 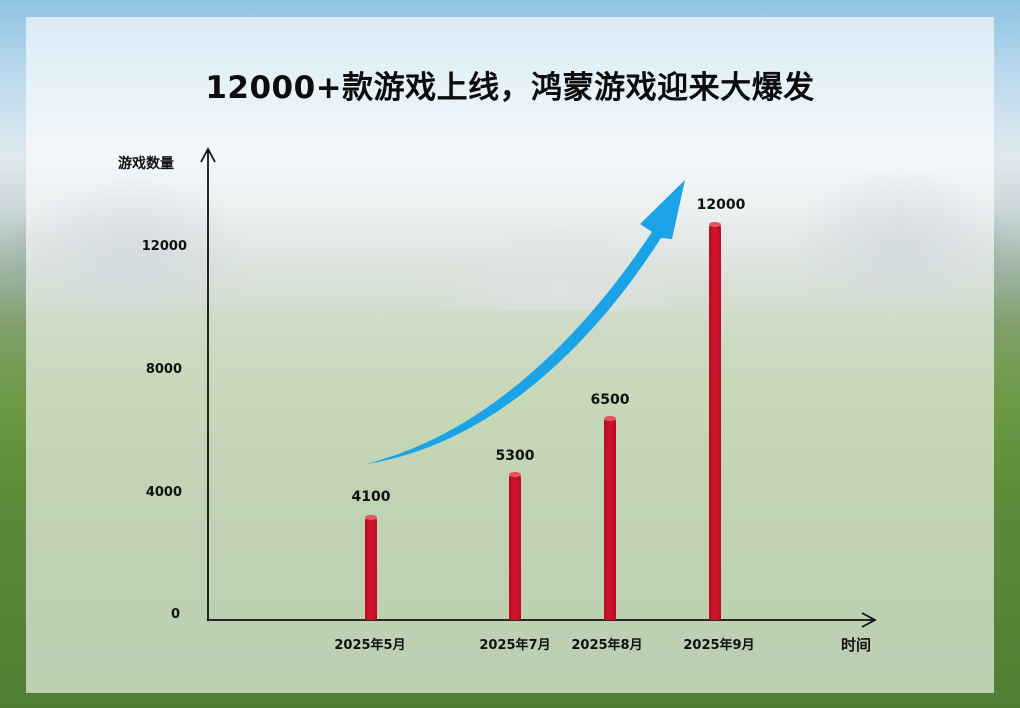 What do you see at coordinates (146, 164) in the screenshot?
I see `y-axis-label: 游戏数量` at bounding box center [146, 164].